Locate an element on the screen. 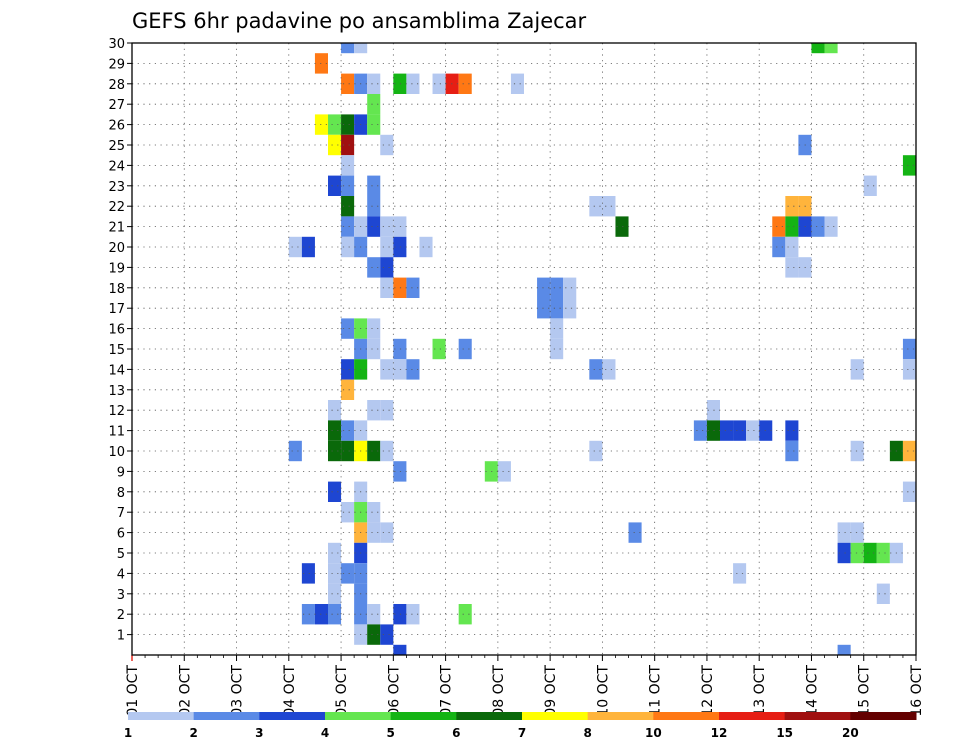  y-tick-label: 23 is located at coordinates (116, 187).